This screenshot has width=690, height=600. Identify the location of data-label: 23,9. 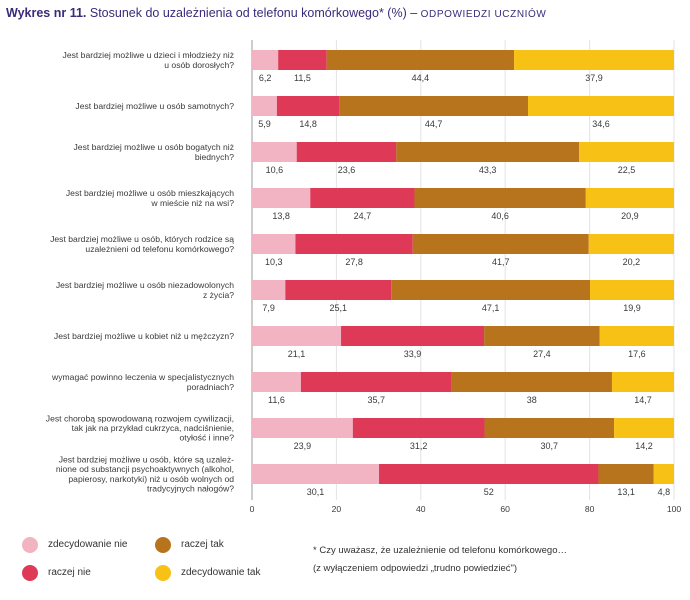
(303, 446).